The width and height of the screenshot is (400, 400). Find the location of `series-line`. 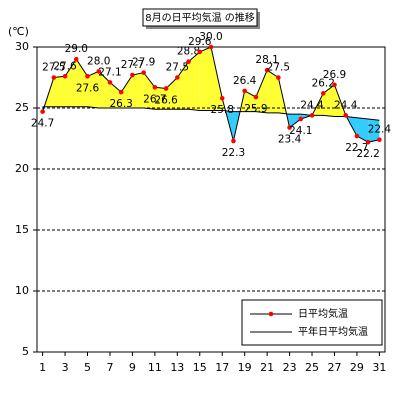

series-line is located at coordinates (211, 113).